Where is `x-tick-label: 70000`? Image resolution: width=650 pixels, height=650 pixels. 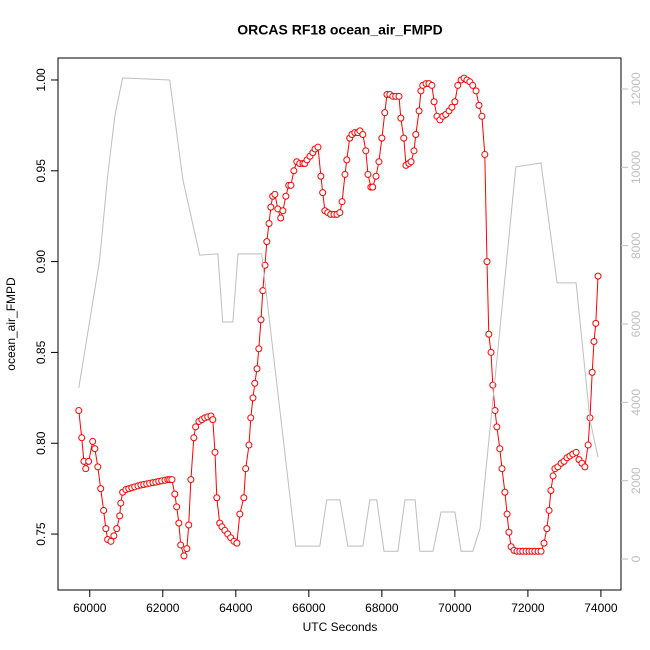
x-tick-label: 70000 is located at coordinates (455, 608).